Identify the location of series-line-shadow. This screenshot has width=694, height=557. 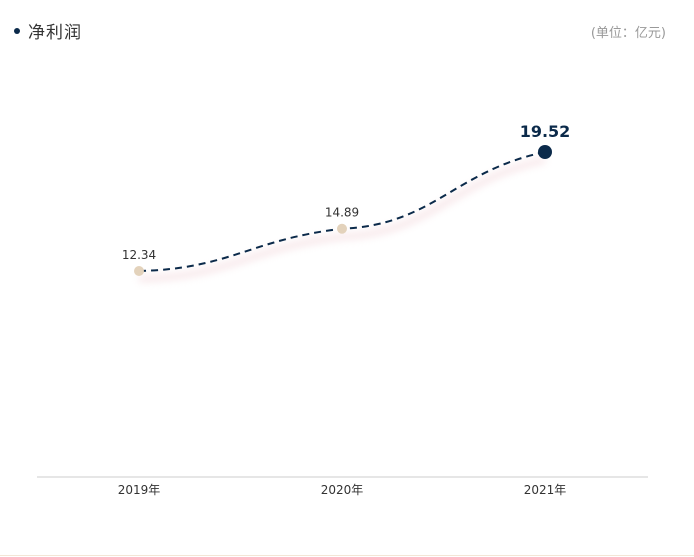
(342, 219).